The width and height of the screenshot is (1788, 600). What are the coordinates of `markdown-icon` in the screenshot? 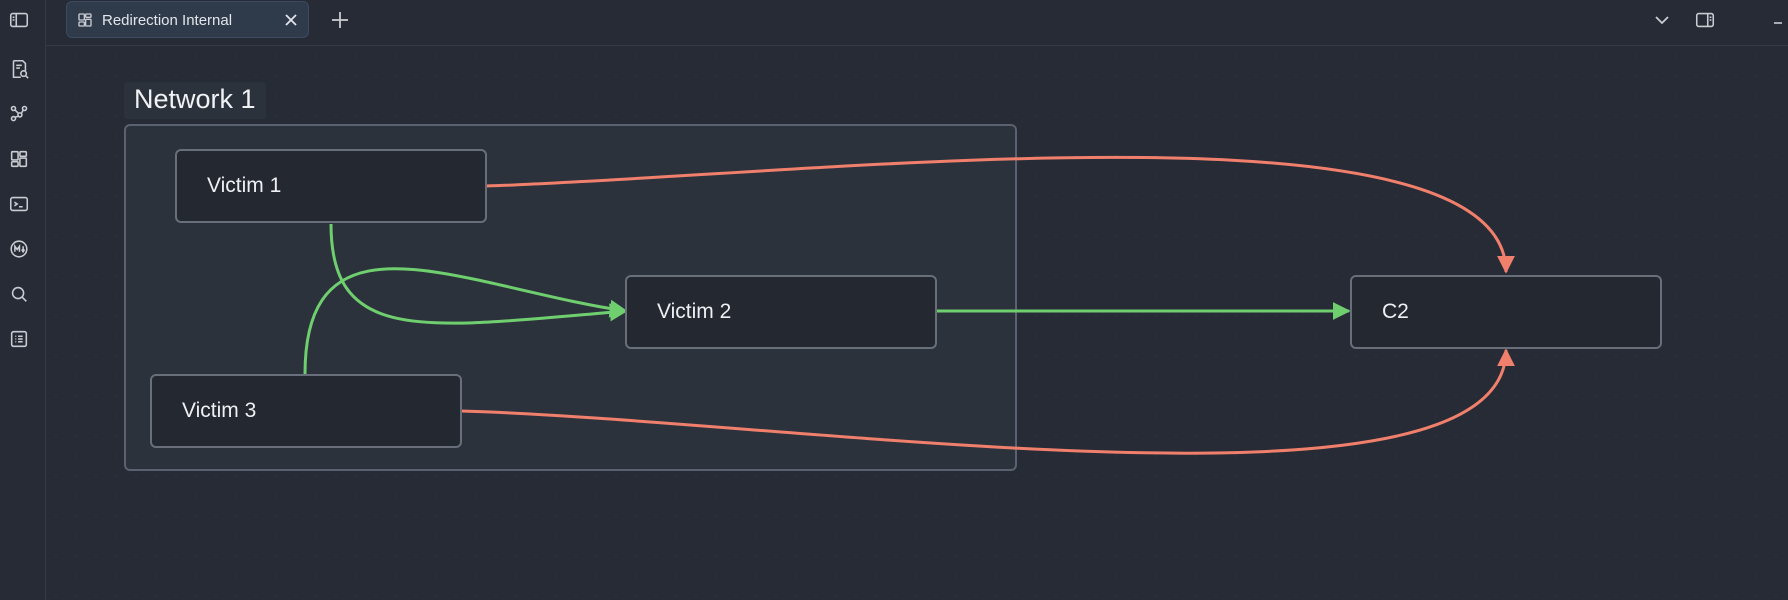 It's located at (19, 249).